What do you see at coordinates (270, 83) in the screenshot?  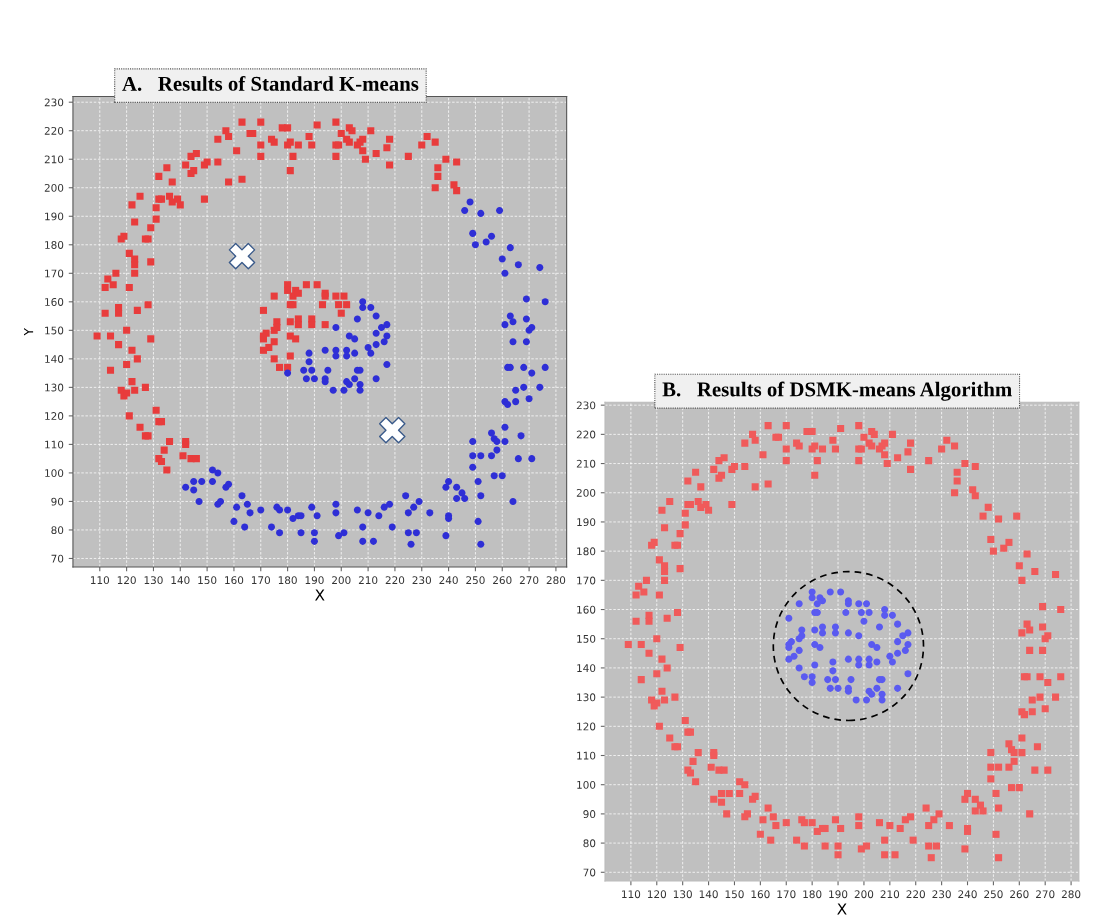 I see `chart-title: A. Results of Standard K-means` at bounding box center [270, 83].